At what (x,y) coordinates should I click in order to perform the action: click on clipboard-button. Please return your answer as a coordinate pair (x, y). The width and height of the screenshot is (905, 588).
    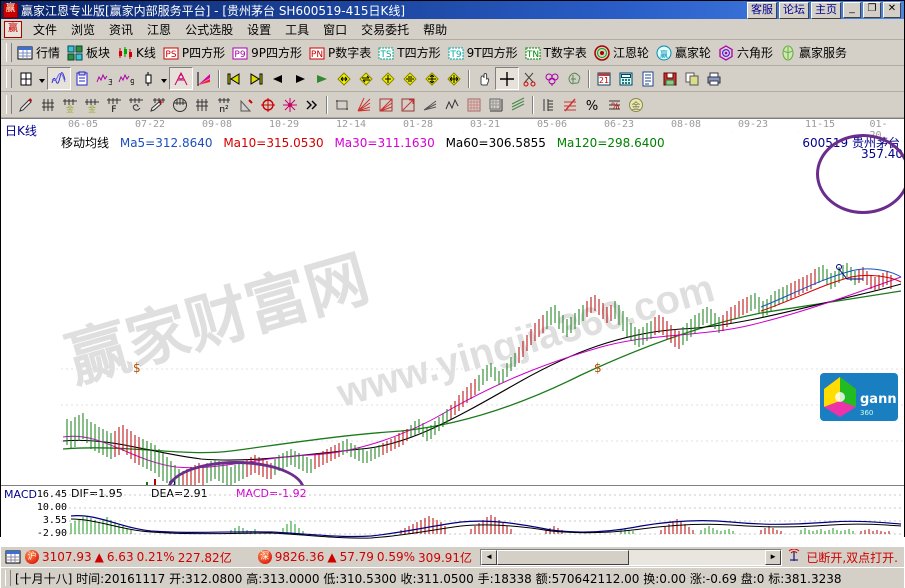
    Looking at the image, I should click on (82, 78).